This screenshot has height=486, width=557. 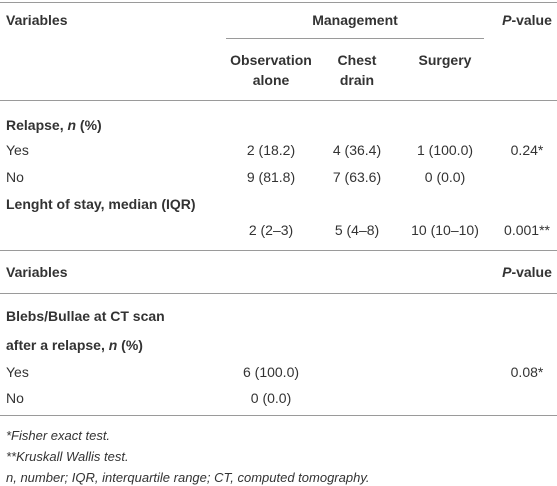 I want to click on section-title: Lenght of stay, median (IQR), so click(x=101, y=204).